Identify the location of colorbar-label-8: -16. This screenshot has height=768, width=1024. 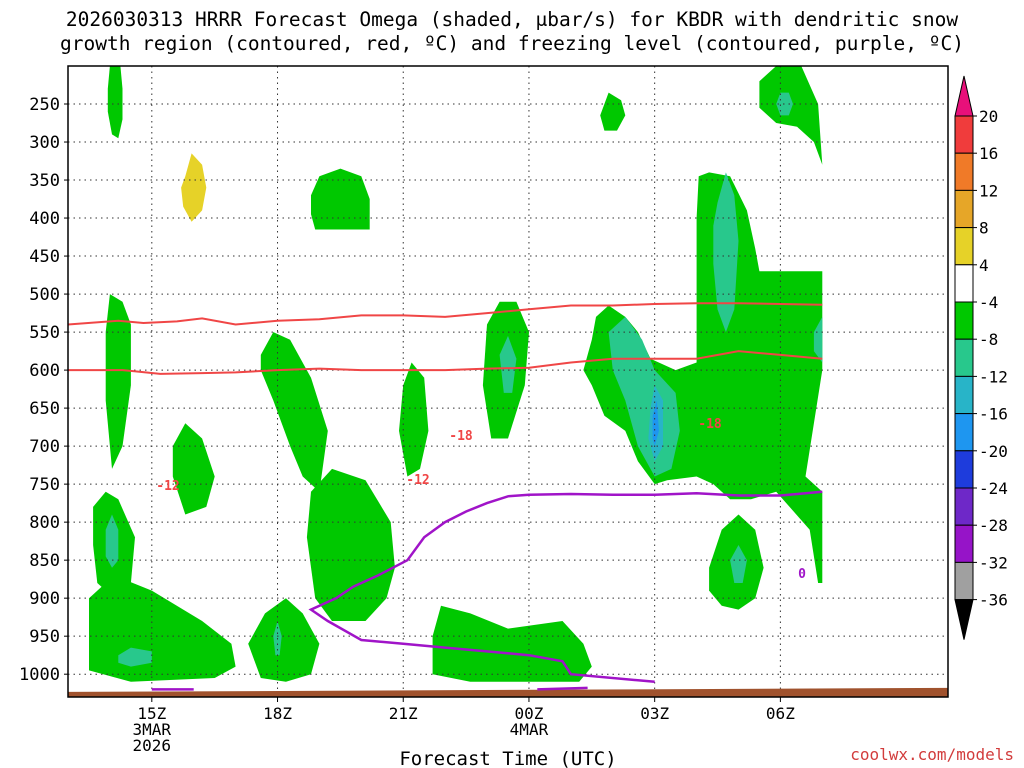
(993, 414).